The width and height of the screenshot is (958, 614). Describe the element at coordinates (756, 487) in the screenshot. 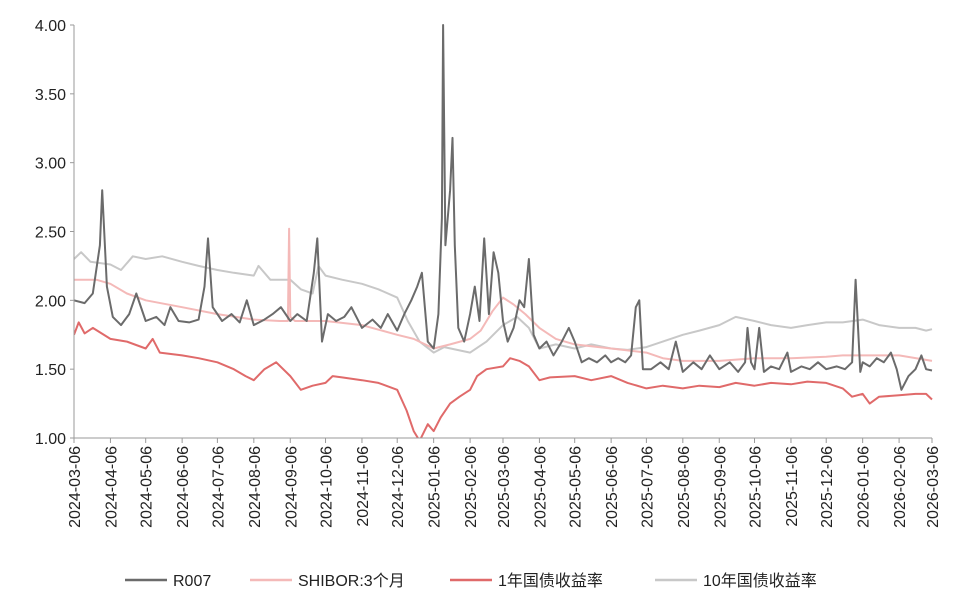

I see `x-tick-label: 2025-10-06` at that location.